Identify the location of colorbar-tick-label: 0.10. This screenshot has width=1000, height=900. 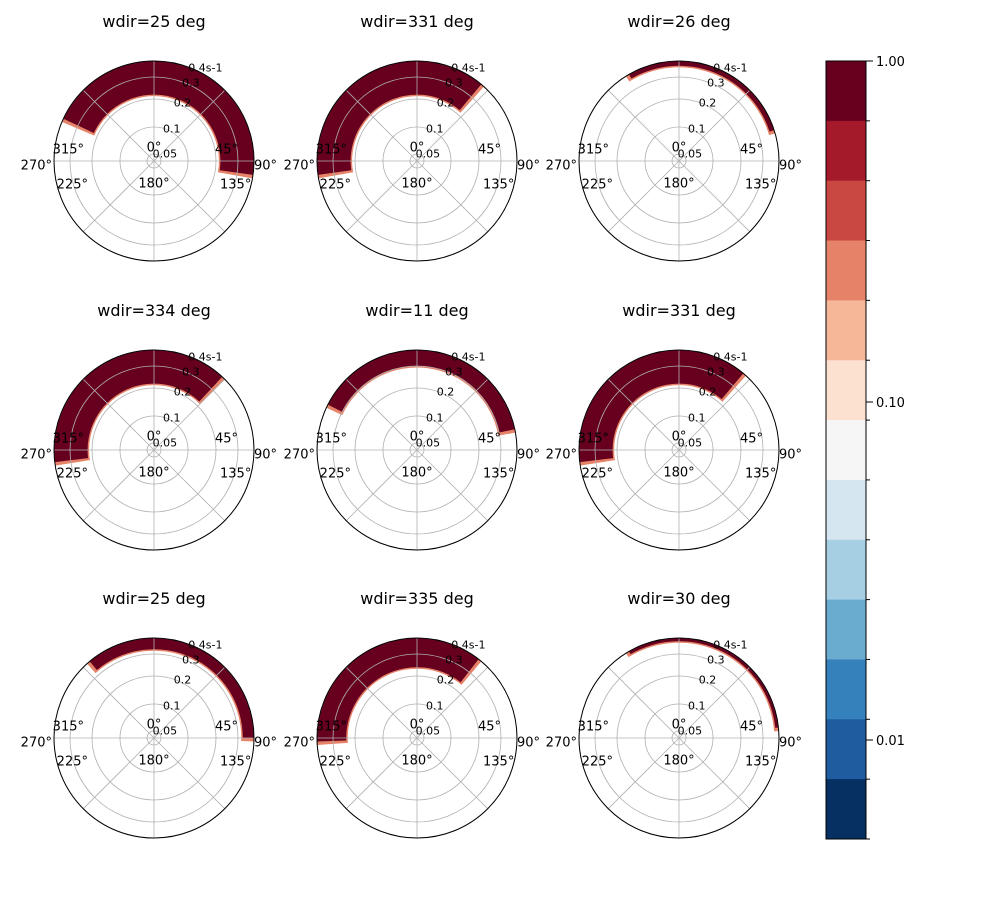
(890, 403).